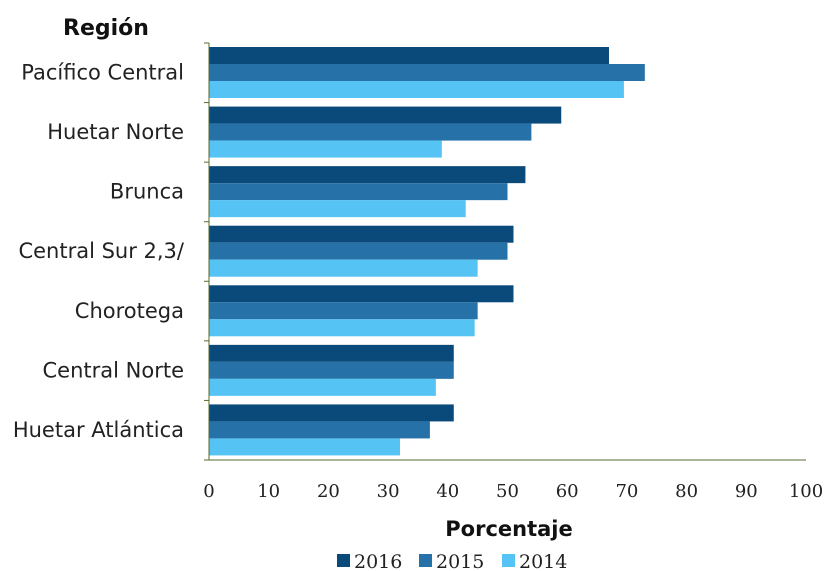  I want to click on category-label-5: Central Norte, so click(113, 370).